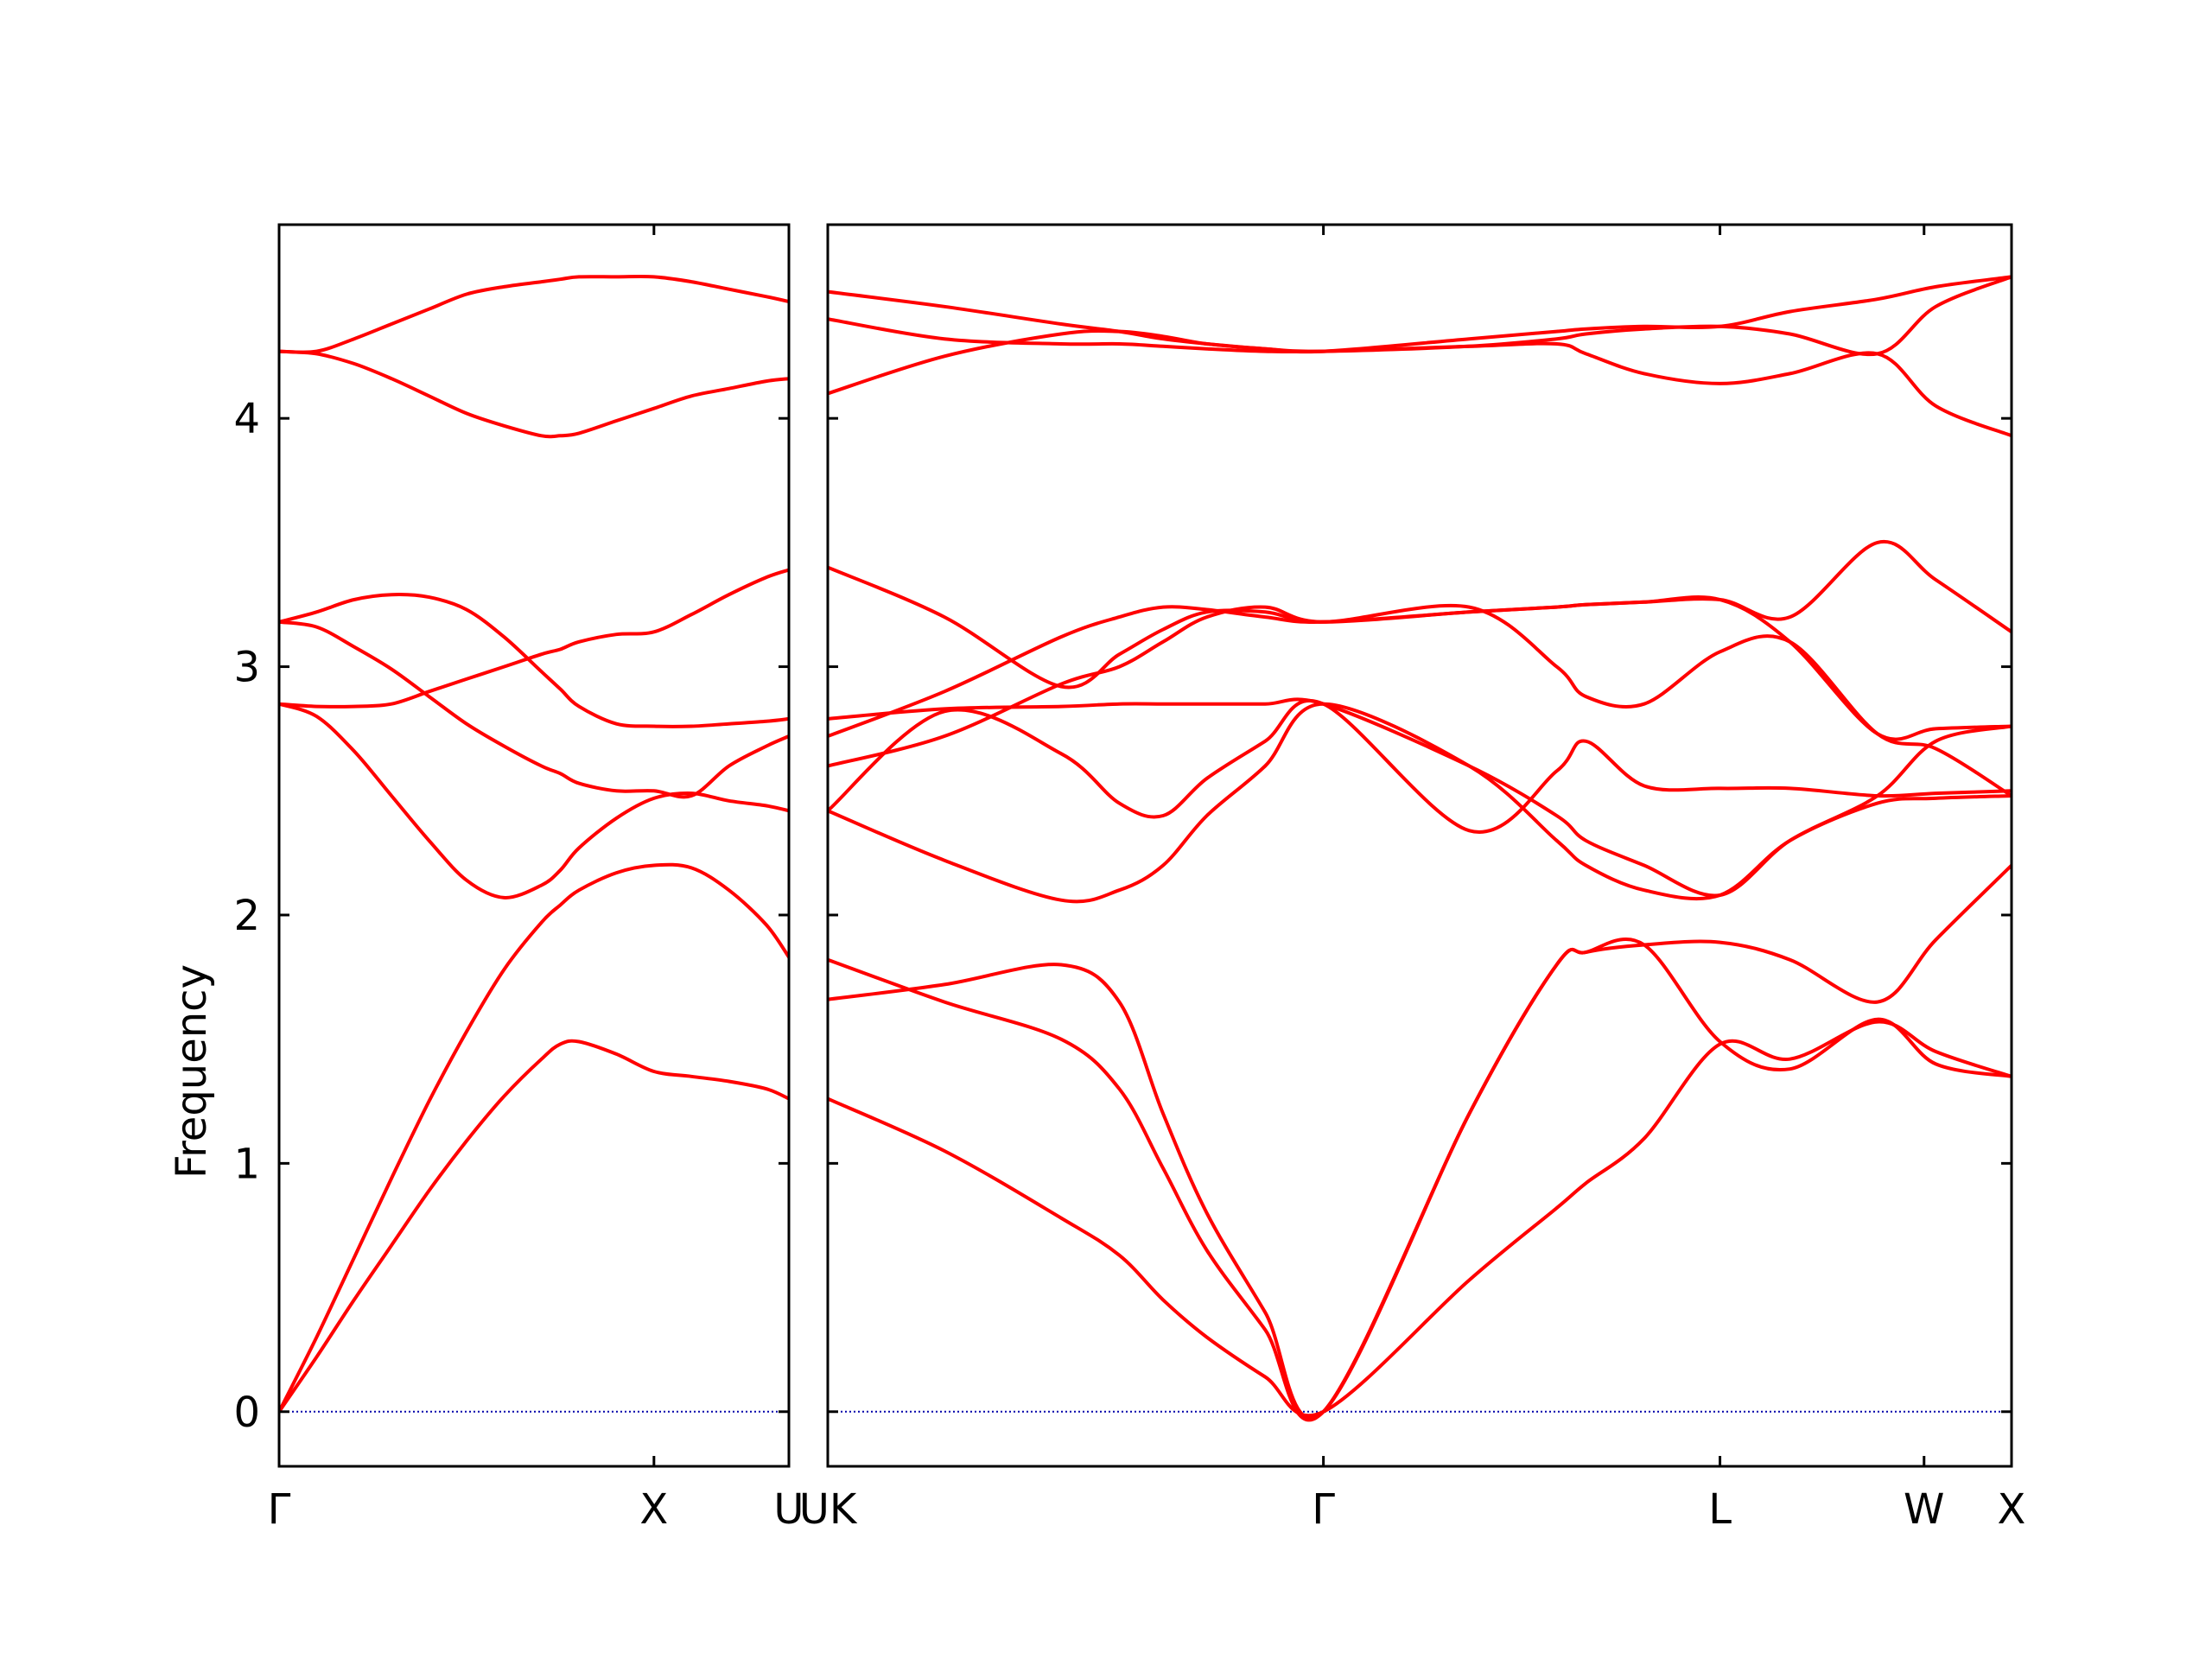  What do you see at coordinates (1720, 1509) in the screenshot?
I see `right-xtick-label-2: L` at bounding box center [1720, 1509].